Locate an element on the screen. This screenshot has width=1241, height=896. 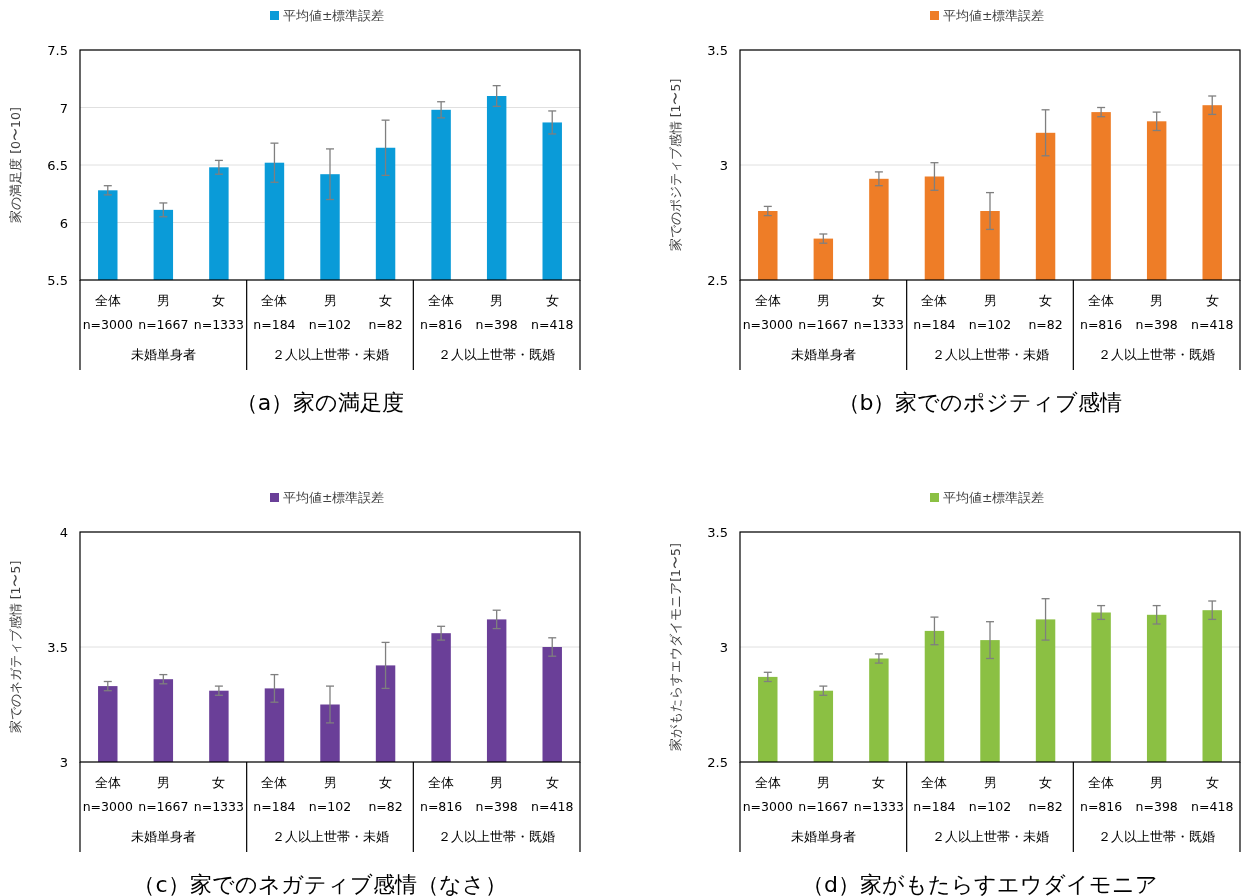
y-tick-label: 5.5 is located at coordinates (57, 280).